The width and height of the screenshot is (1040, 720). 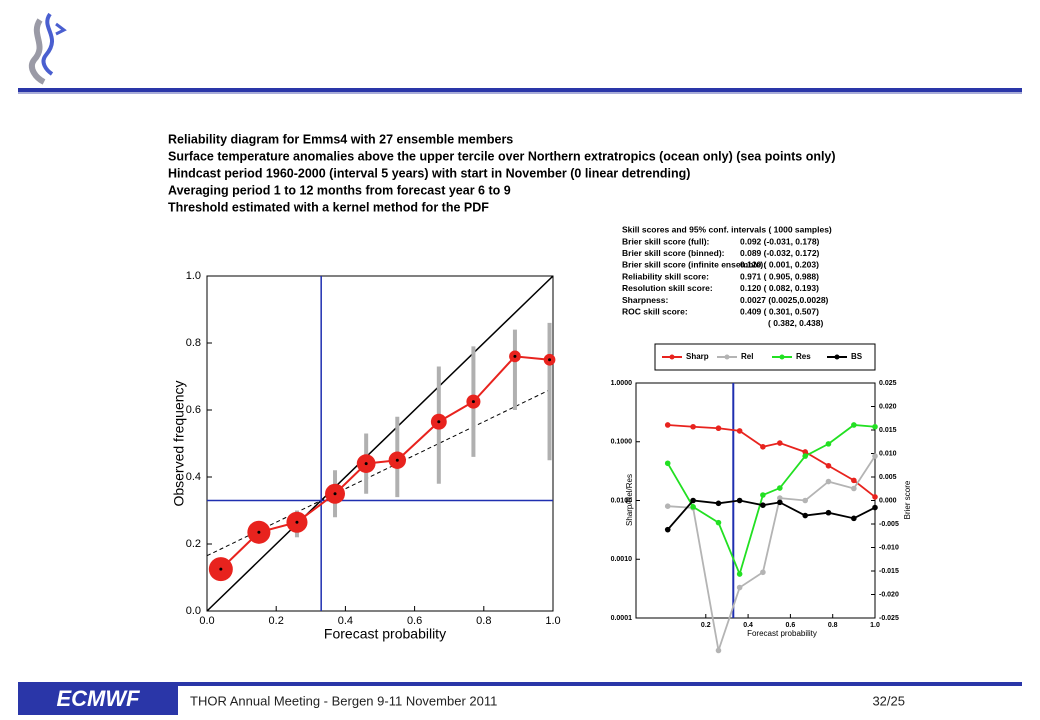 What do you see at coordinates (47, 48) in the screenshot?
I see `top-logo` at bounding box center [47, 48].